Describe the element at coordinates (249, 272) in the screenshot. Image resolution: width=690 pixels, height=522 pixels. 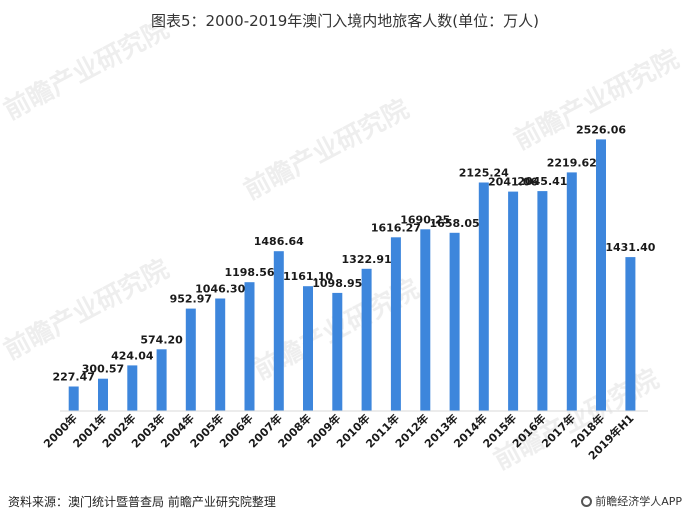
I see `data-label: 1198.56` at that location.